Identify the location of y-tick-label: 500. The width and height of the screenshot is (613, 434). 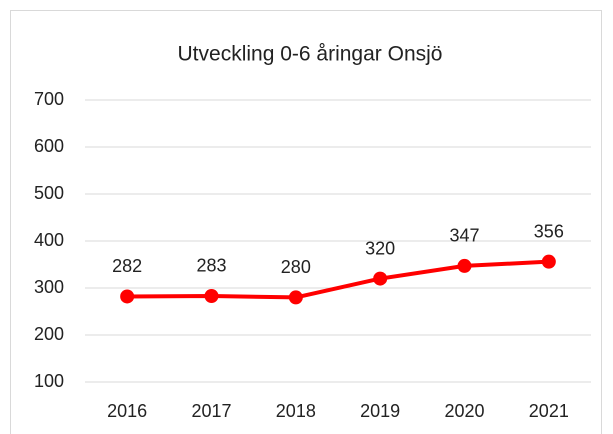
(49, 193).